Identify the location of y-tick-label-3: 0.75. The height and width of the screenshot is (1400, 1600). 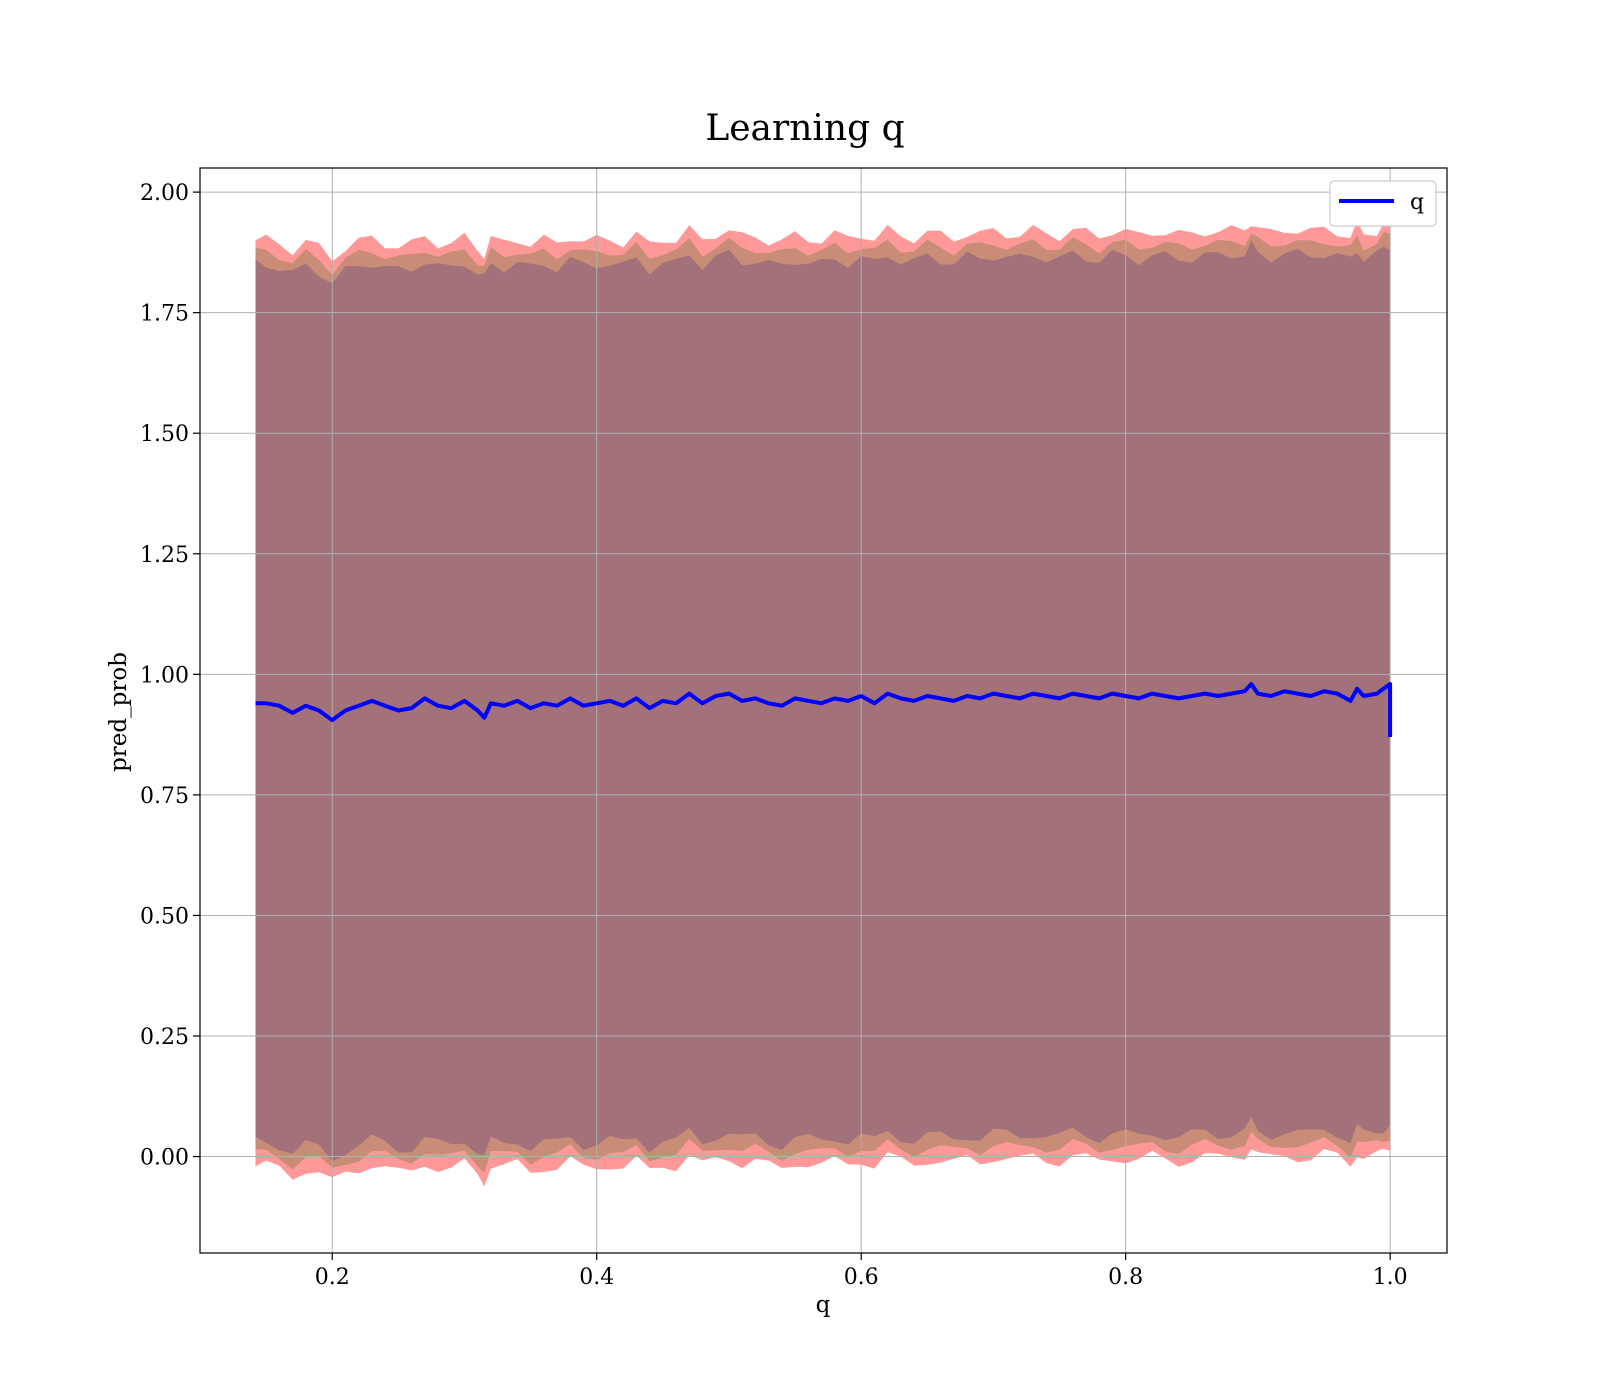
(164, 796).